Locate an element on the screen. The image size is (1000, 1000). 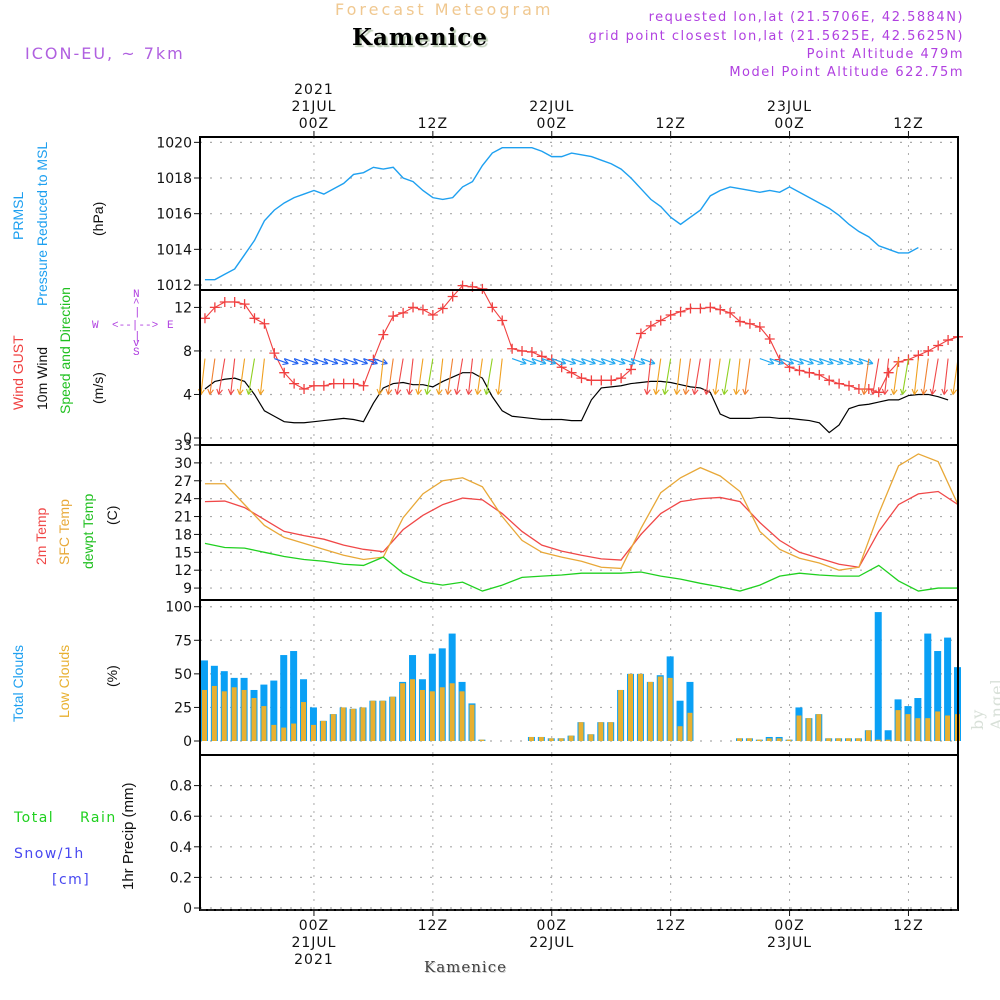
y-tick-label: 0.2 is located at coordinates (181, 878).